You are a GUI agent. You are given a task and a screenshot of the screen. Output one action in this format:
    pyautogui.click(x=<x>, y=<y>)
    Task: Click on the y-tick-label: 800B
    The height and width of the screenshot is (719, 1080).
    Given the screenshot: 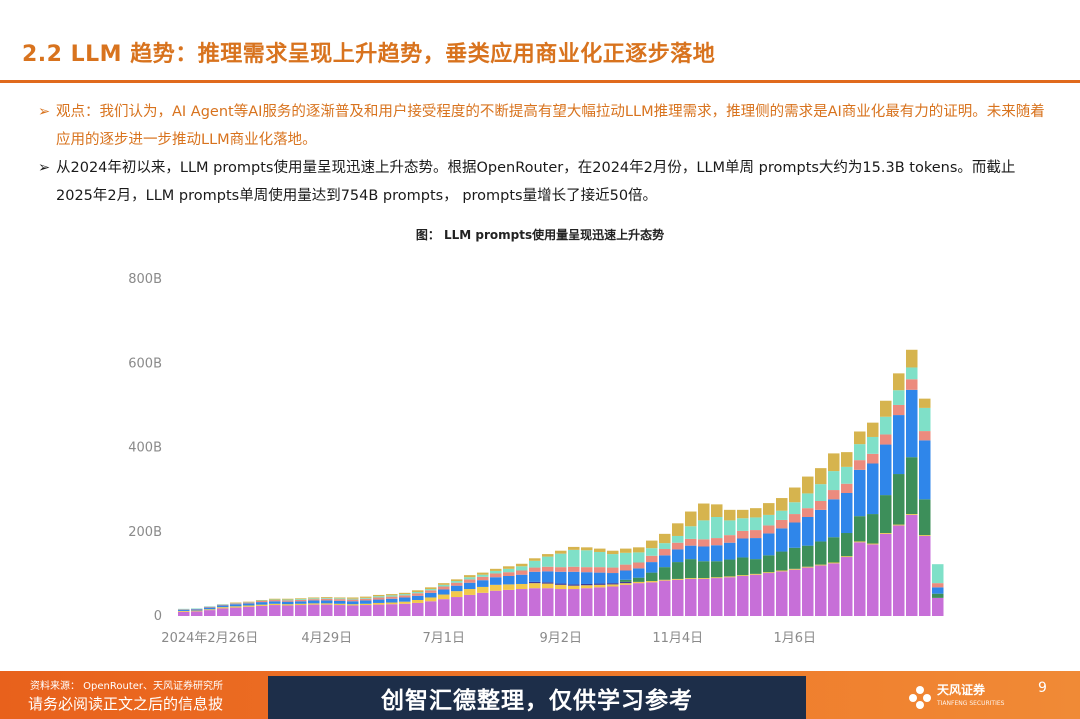 What is the action you would take?
    pyautogui.click(x=145, y=279)
    